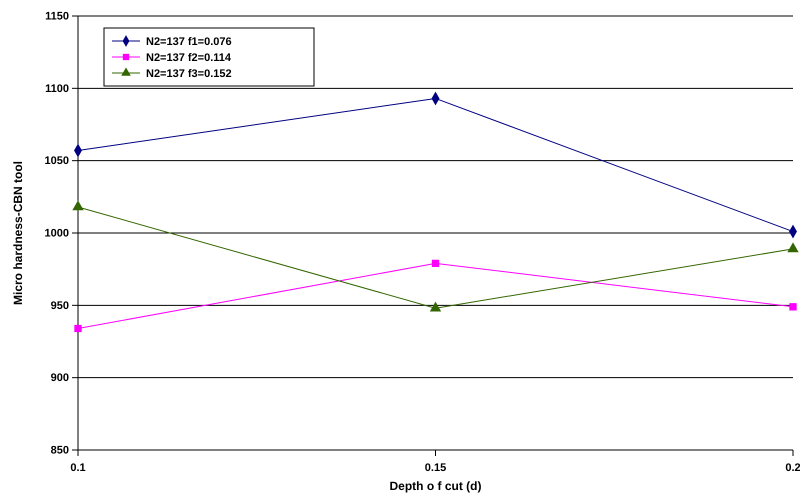  I want to click on y-tick-label: 1050, so click(56, 161).